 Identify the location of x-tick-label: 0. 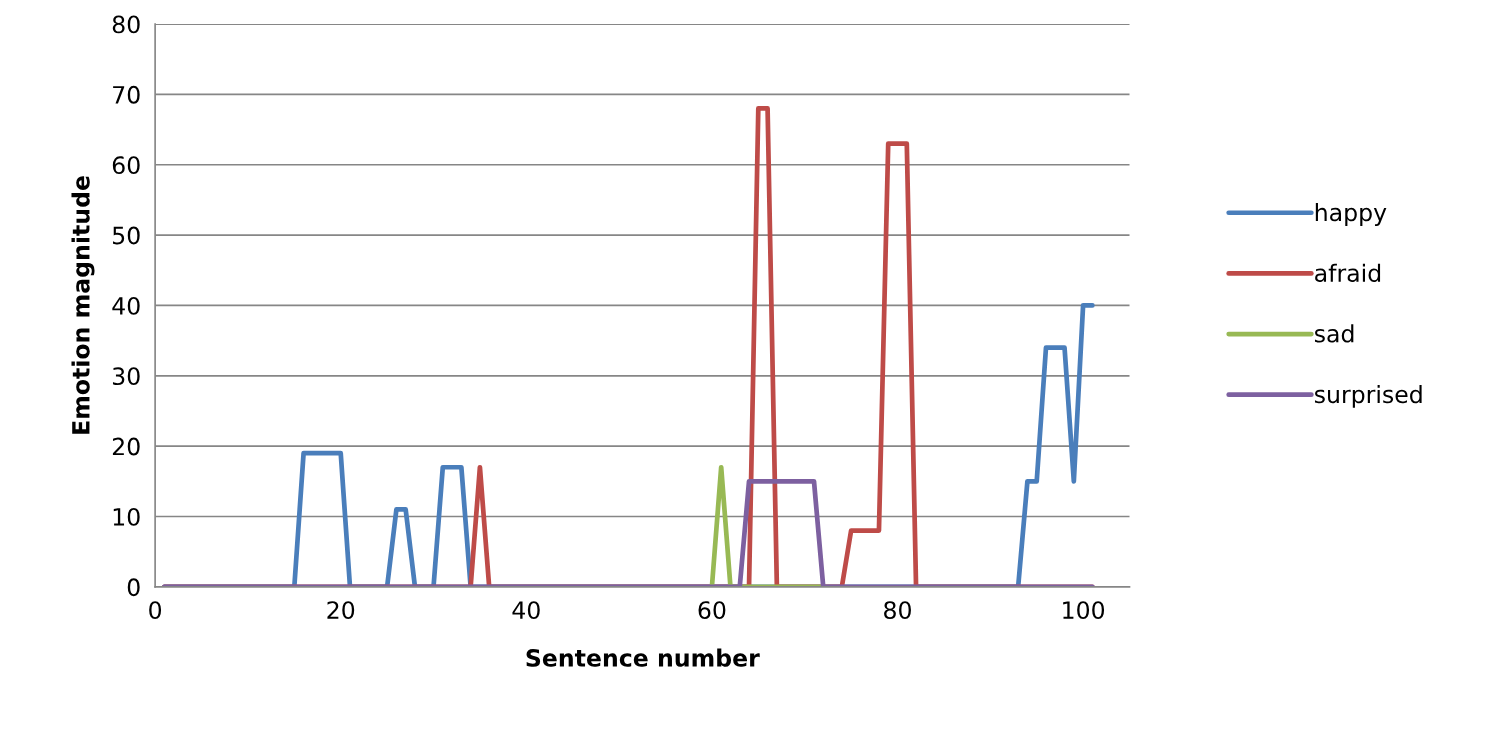
(155, 610).